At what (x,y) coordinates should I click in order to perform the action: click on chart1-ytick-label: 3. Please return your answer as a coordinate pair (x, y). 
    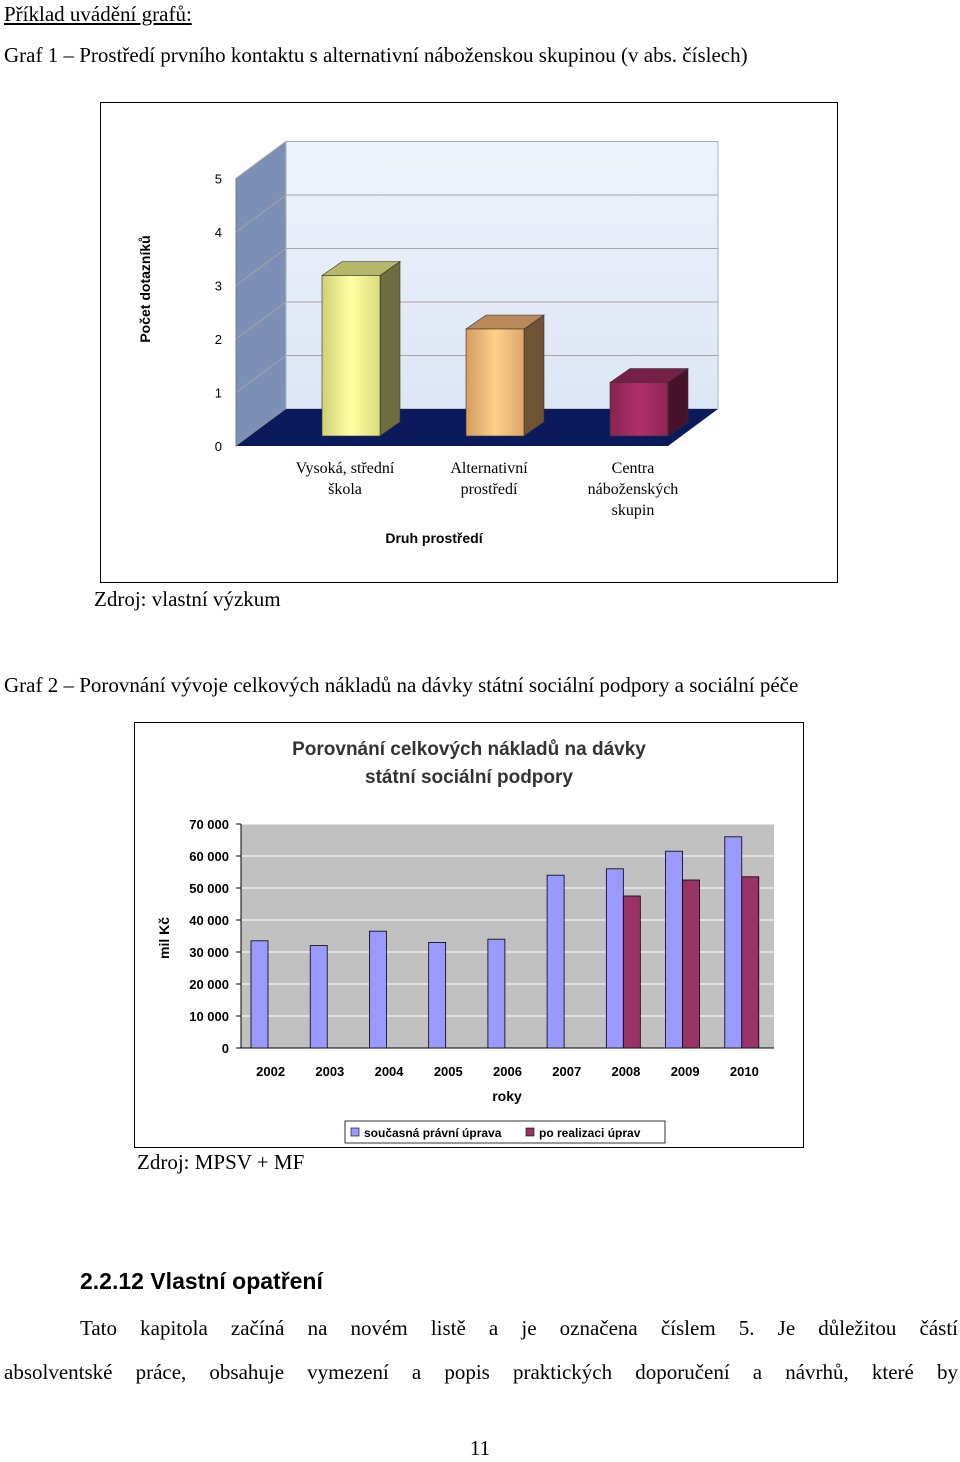
    Looking at the image, I should click on (218, 286).